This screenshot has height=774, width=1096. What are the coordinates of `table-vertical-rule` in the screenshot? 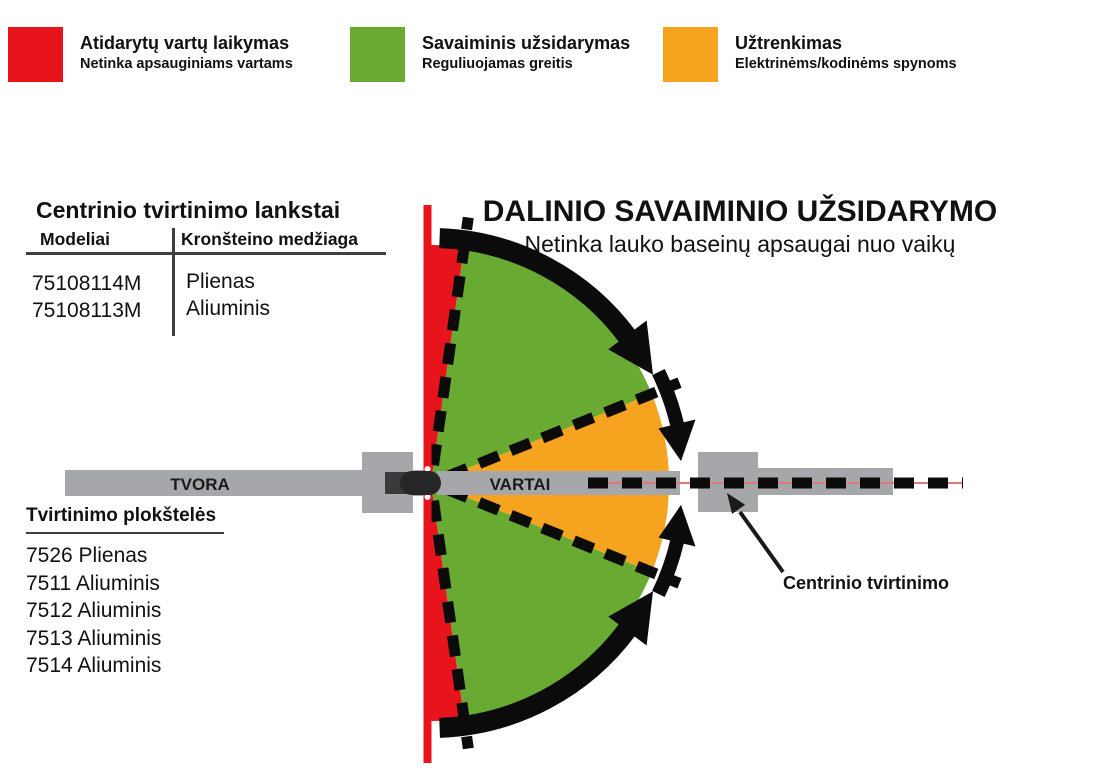 It's located at (173, 282).